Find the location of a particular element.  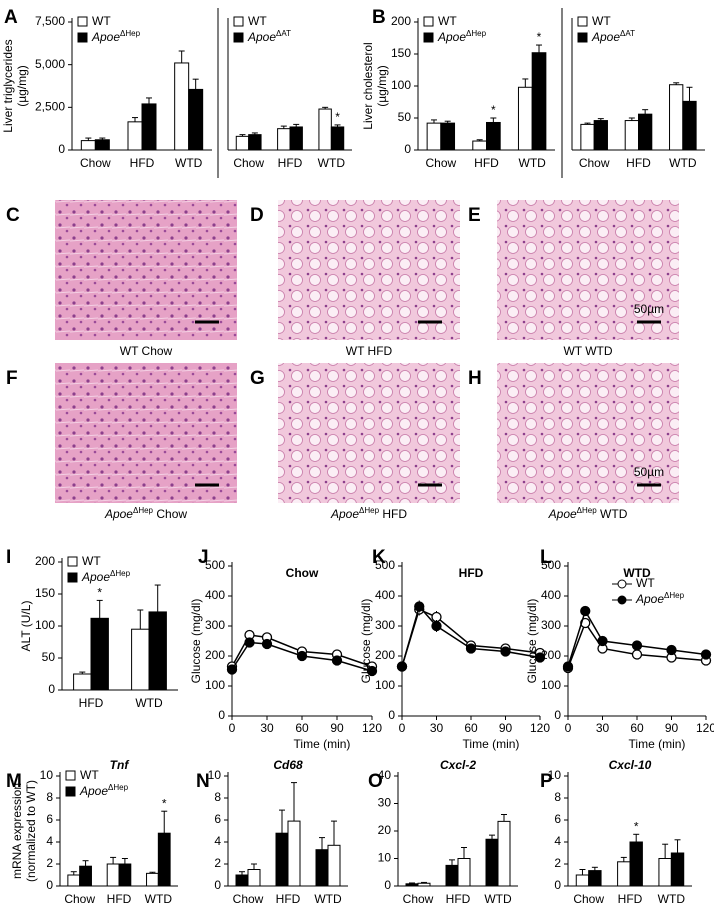

legend-label: ApoeΔAT is located at coordinates (269, 36).